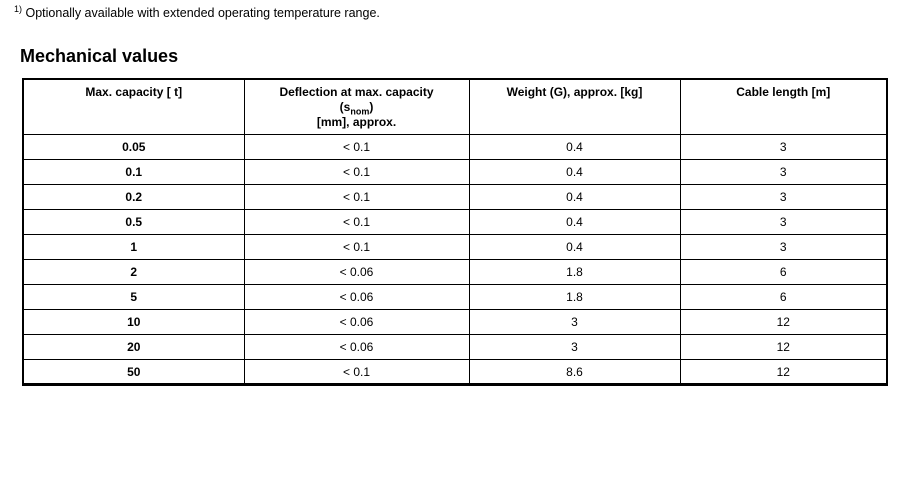 The height and width of the screenshot is (481, 898). What do you see at coordinates (574, 106) in the screenshot?
I see `column-header-weight: Weight (G), approx. [kg]` at bounding box center [574, 106].